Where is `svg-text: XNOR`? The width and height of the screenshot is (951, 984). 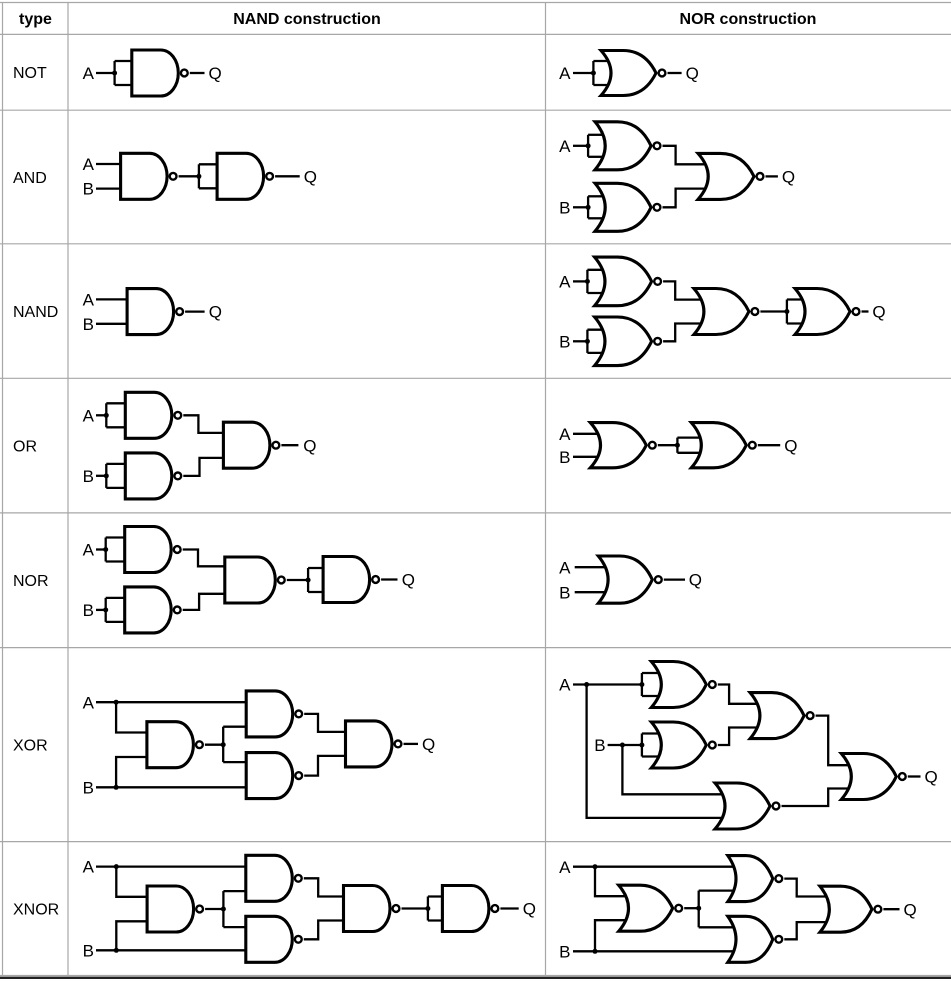 svg-text: XNOR is located at coordinates (36, 909).